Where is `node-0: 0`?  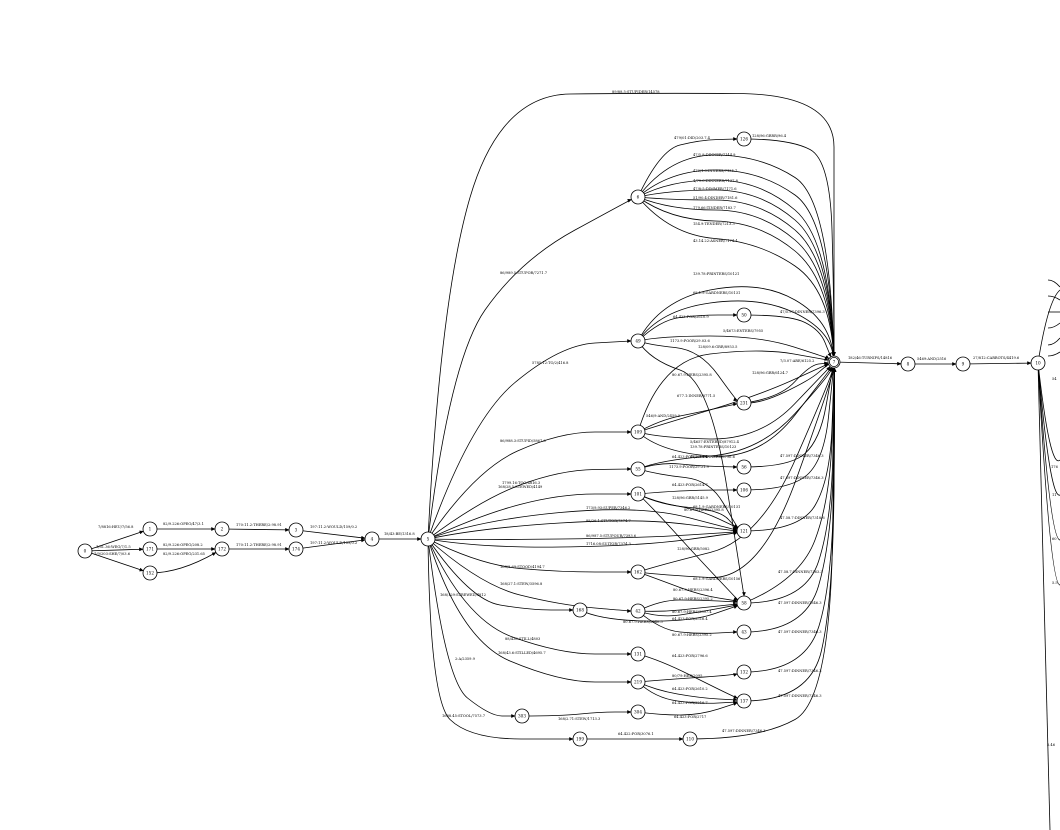 node-0: 0 is located at coordinates (85, 551).